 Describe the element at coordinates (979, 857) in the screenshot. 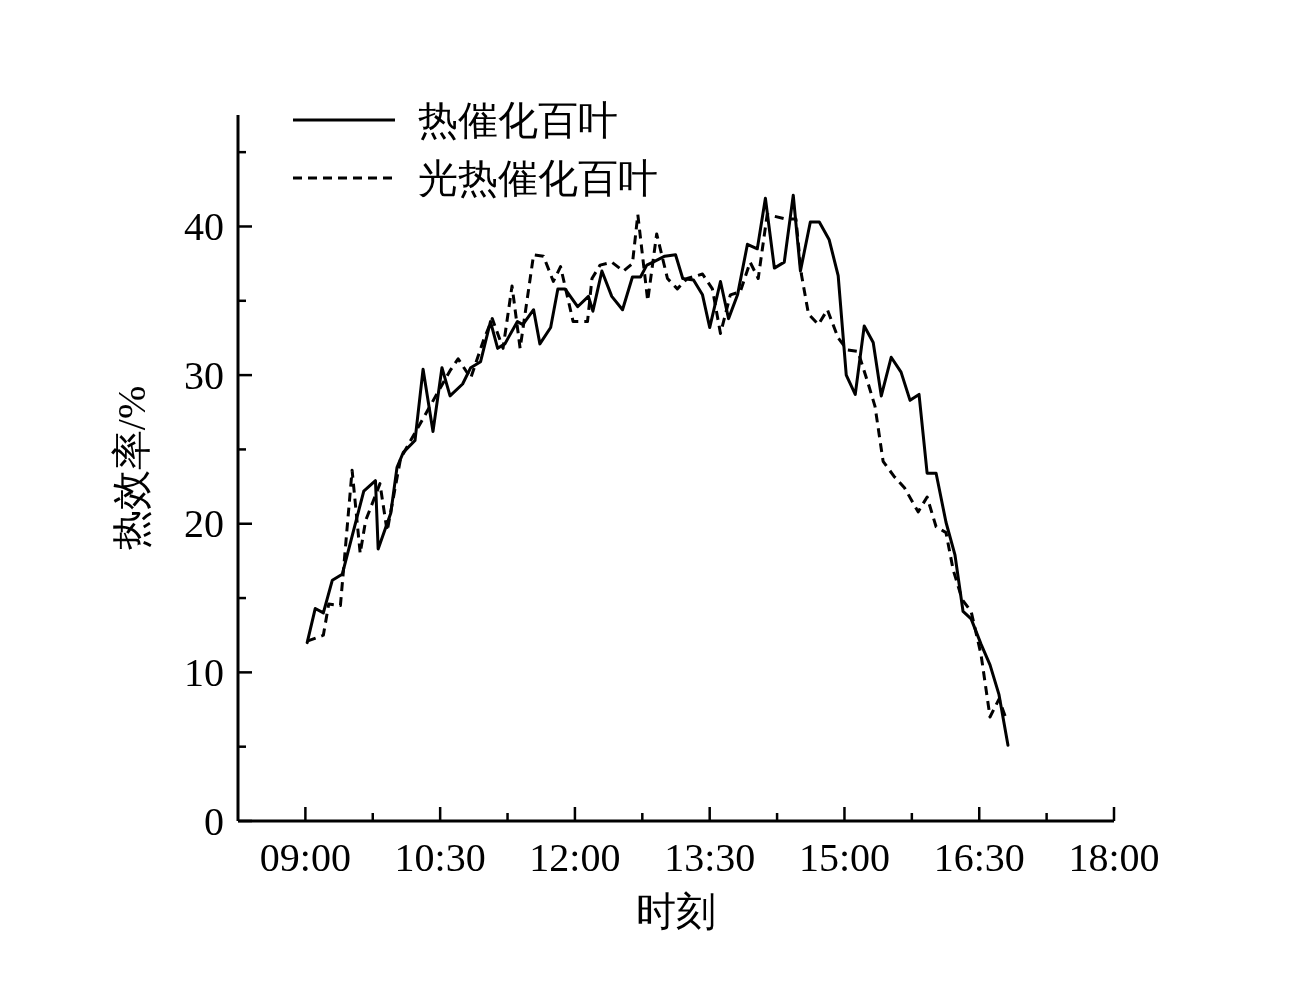

I see `x-tick-label: 16:30` at that location.